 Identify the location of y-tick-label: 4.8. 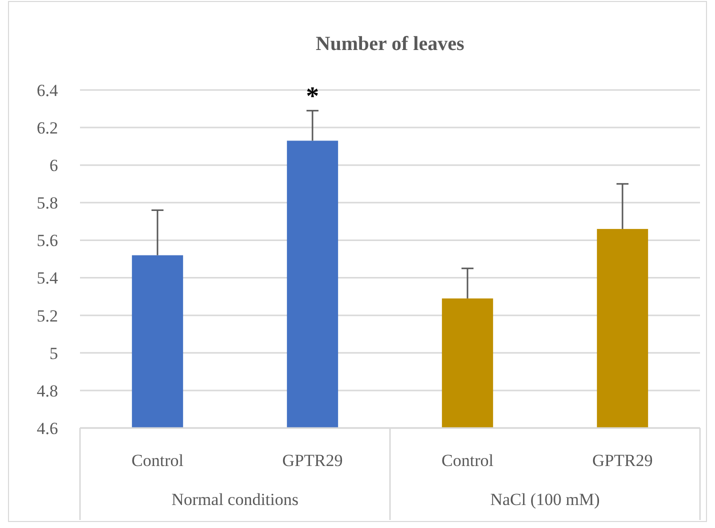
(47, 390).